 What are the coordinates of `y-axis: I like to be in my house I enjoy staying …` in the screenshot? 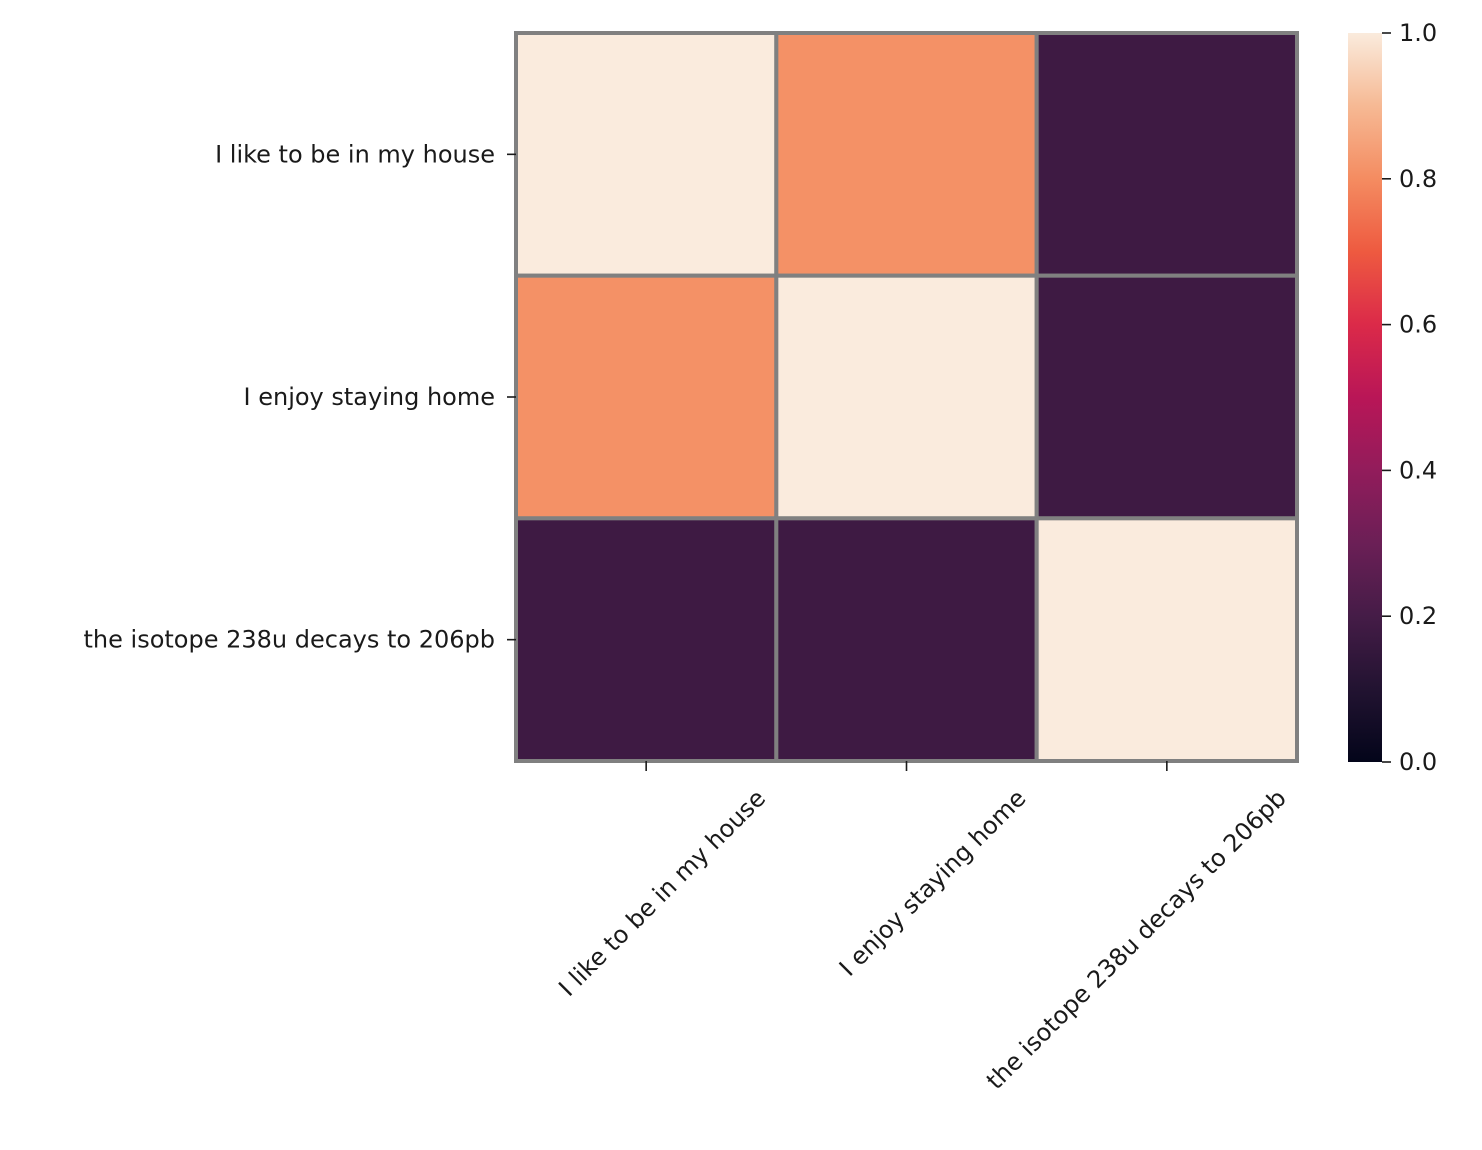 It's located at (300, 397).